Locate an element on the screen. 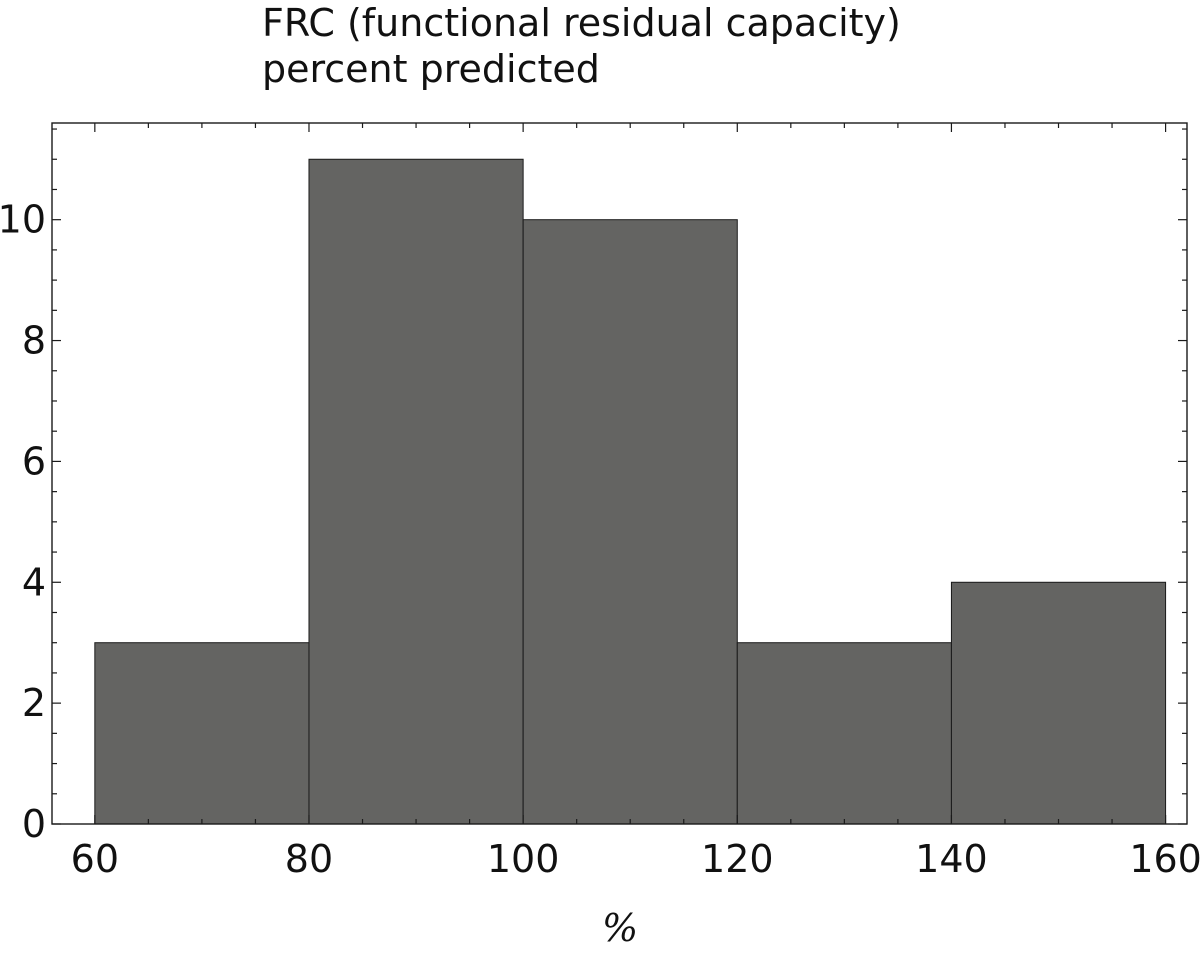 Image resolution: width=1200 pixels, height=959 pixels. chart-title-line-1: FRC (functional residual capacity) is located at coordinates (581, 23).